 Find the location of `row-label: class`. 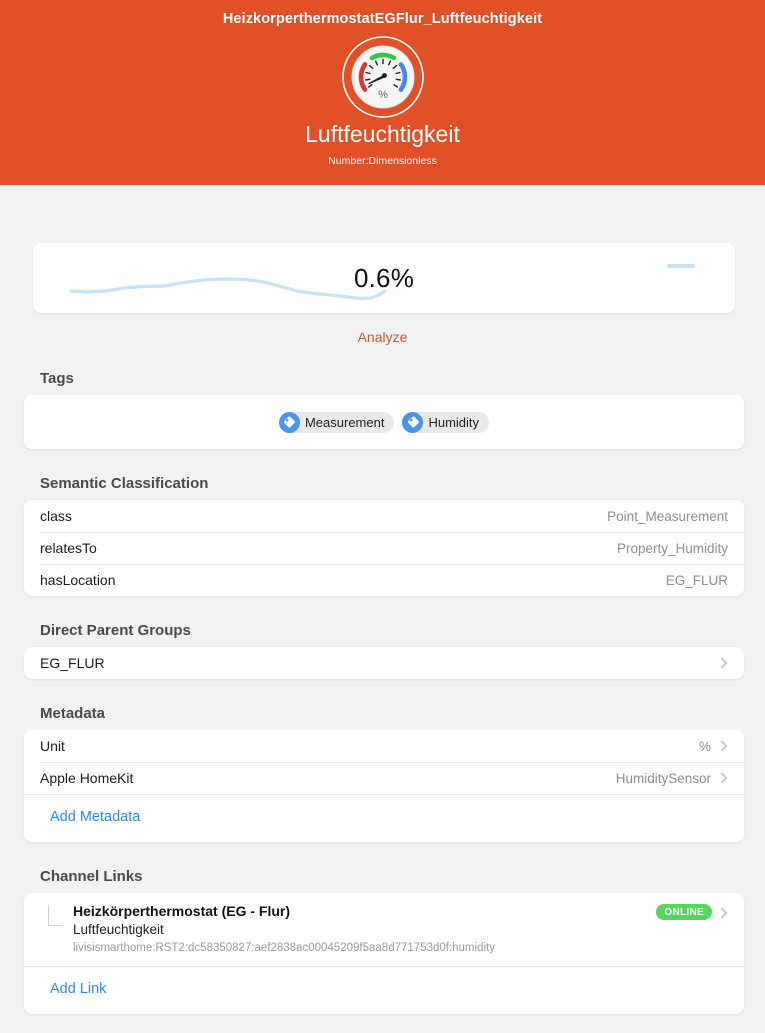

row-label: class is located at coordinates (56, 516).